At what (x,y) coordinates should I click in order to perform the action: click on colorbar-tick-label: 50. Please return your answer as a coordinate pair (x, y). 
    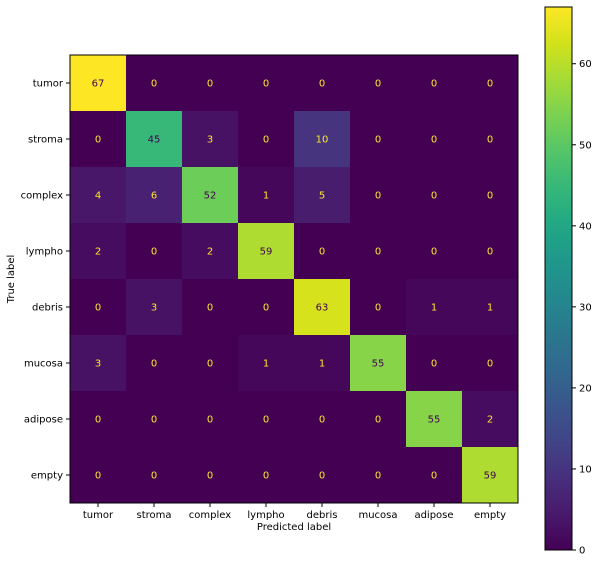
    Looking at the image, I should click on (585, 145).